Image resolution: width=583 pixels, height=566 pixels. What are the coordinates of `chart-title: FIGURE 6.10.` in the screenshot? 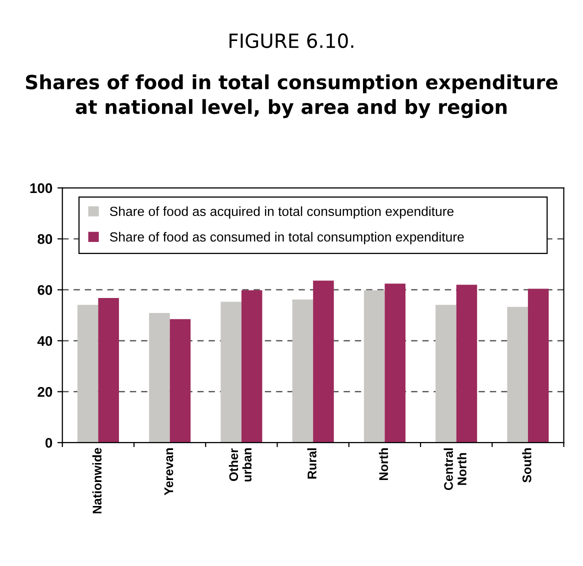 It's located at (292, 40).